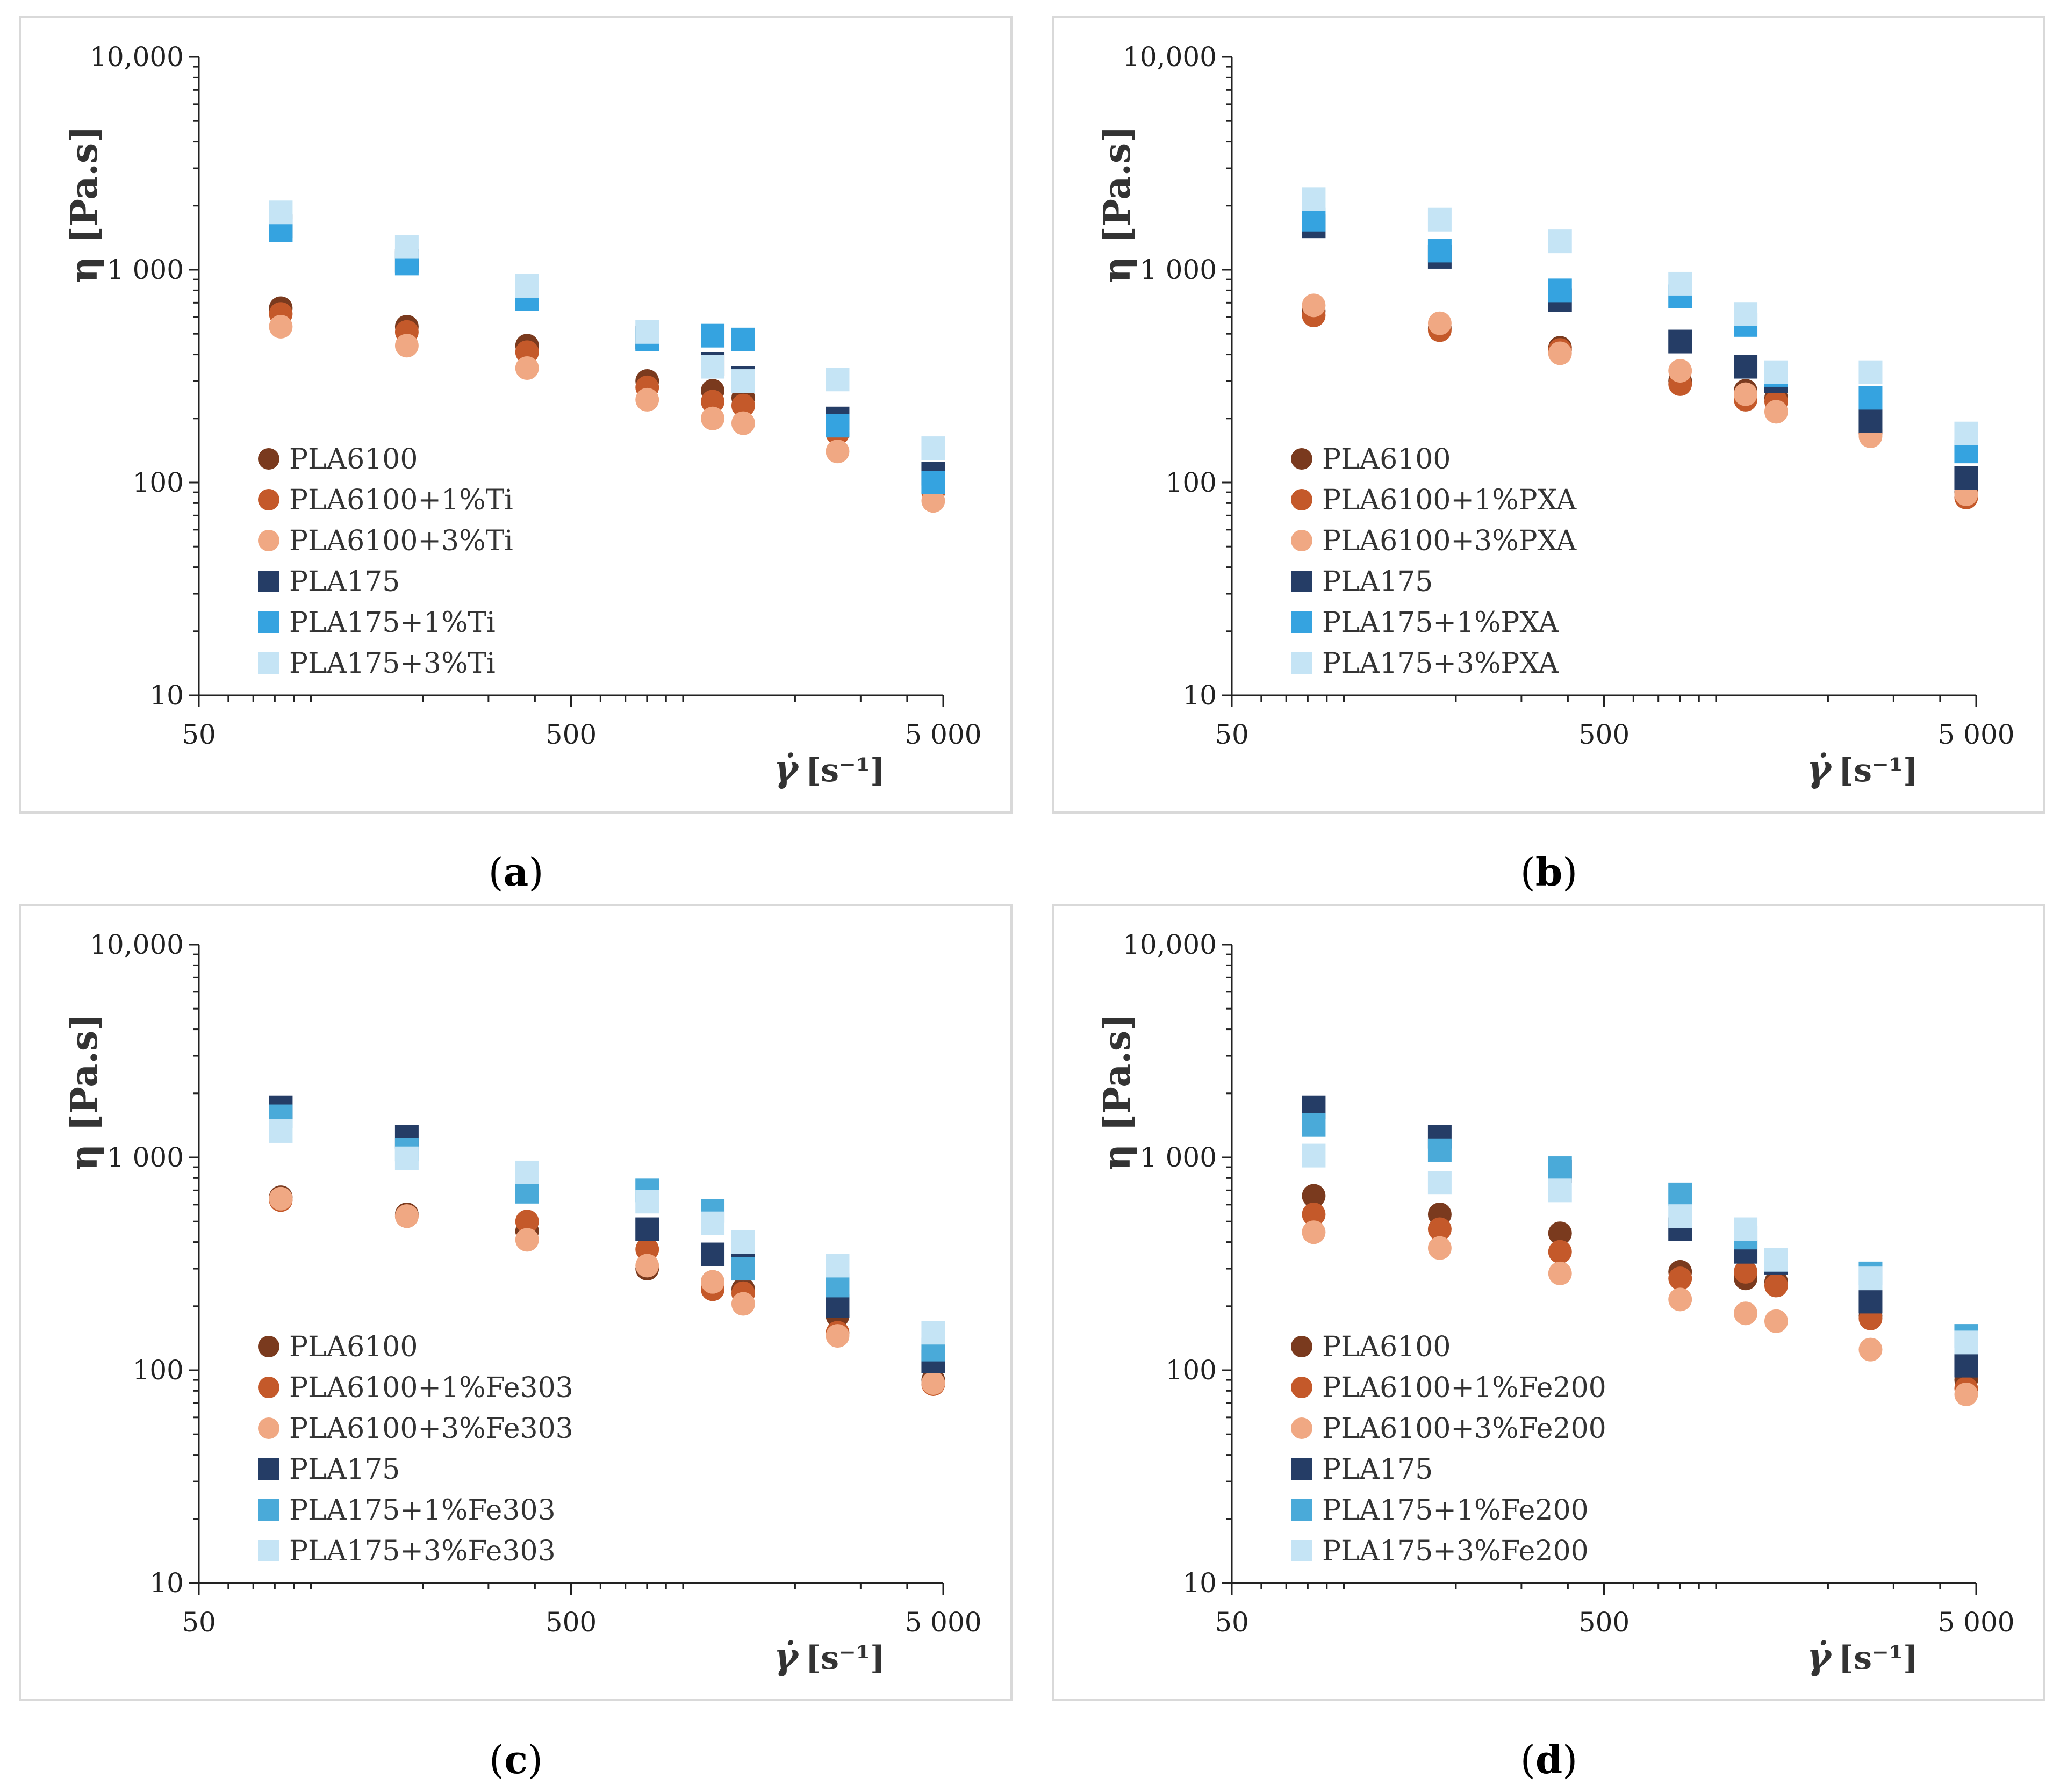 The image size is (2060, 1792). I want to click on legend-label: PLA6100+3%PXA, so click(1449, 541).